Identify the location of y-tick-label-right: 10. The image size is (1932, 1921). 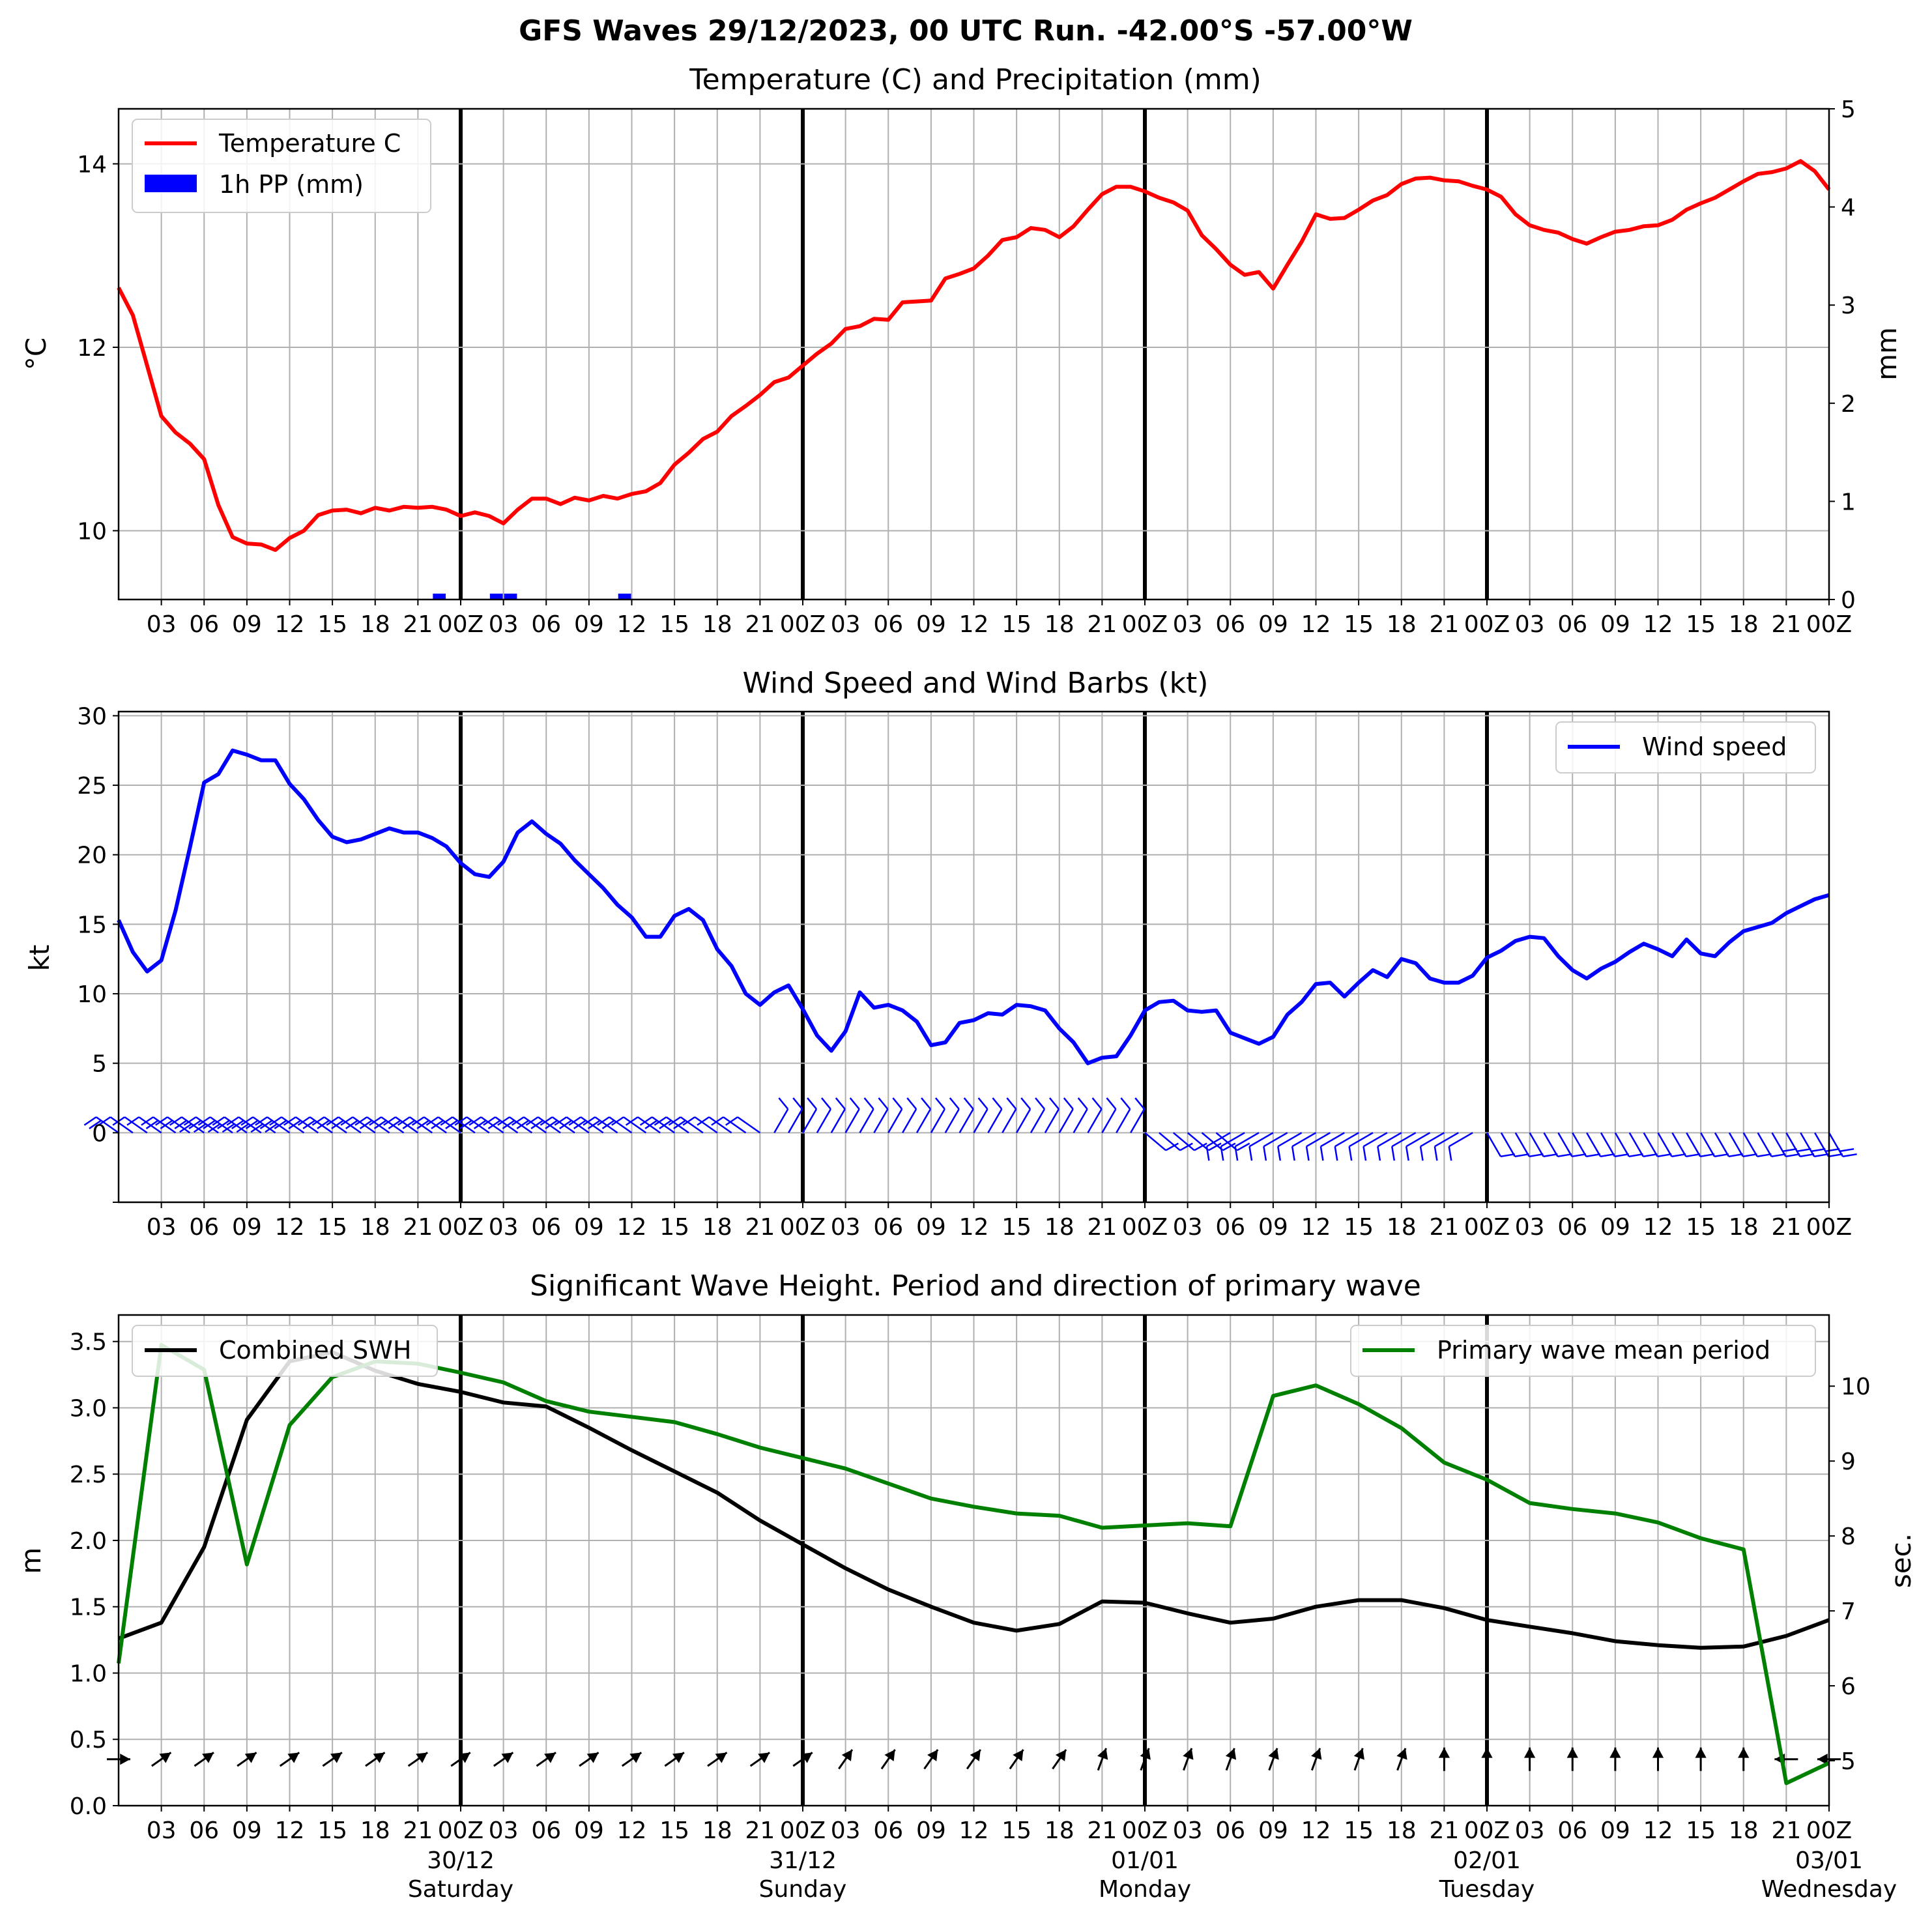
(1856, 1387).